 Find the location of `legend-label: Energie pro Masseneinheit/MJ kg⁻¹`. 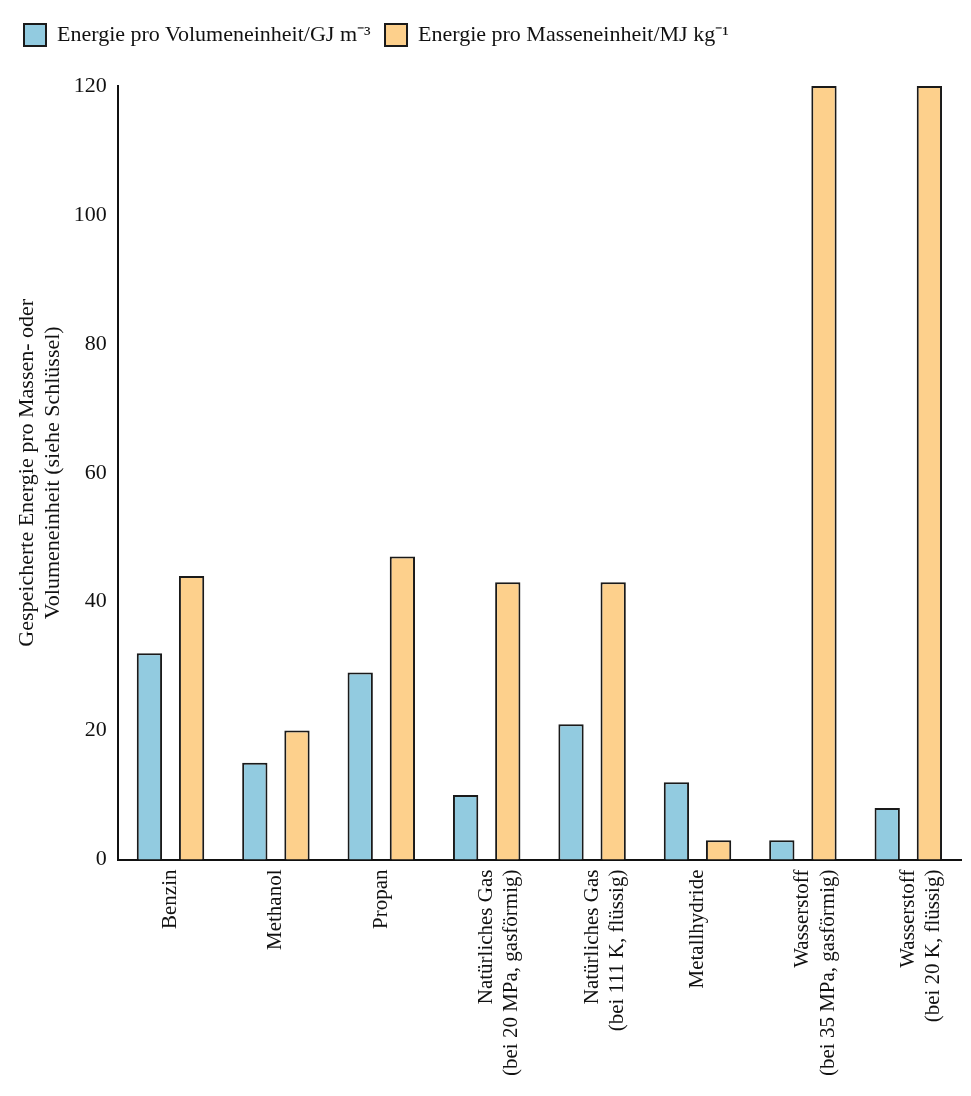

legend-label: Energie pro Masseneinheit/MJ kg⁻¹ is located at coordinates (573, 33).